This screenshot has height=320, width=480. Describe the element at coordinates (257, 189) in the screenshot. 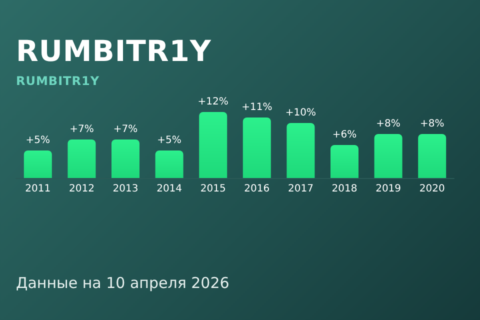

I see `x-tick-label: 2016` at that location.